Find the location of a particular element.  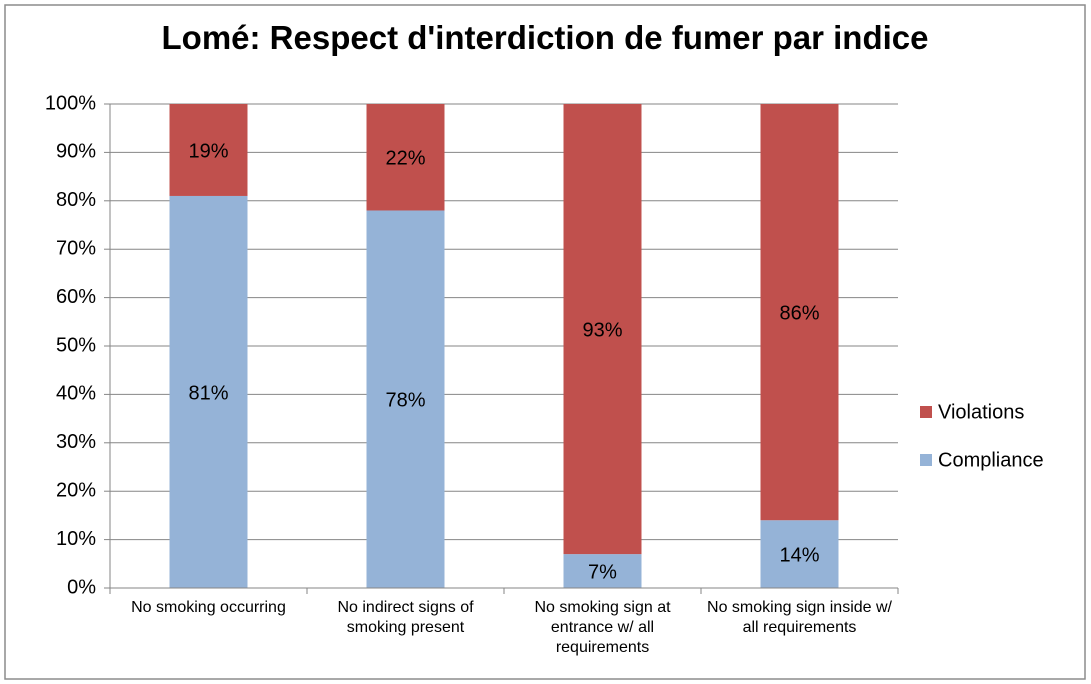

value-label: 86% is located at coordinates (799, 313).